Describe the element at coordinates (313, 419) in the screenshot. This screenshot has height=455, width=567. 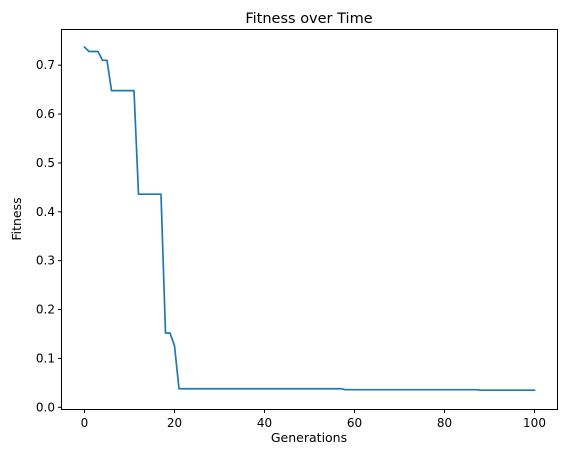
I see `x-axis: 0 20 40 60 80 100` at that location.